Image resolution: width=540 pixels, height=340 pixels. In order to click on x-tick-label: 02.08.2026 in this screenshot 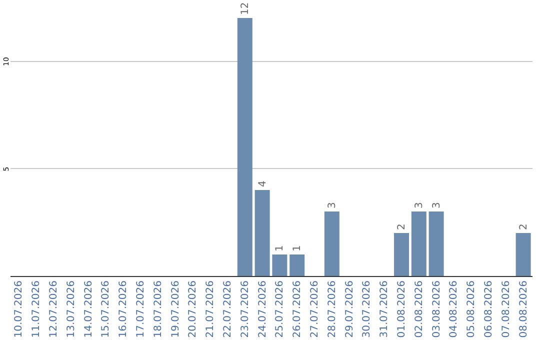, I will do `click(419, 309)`.